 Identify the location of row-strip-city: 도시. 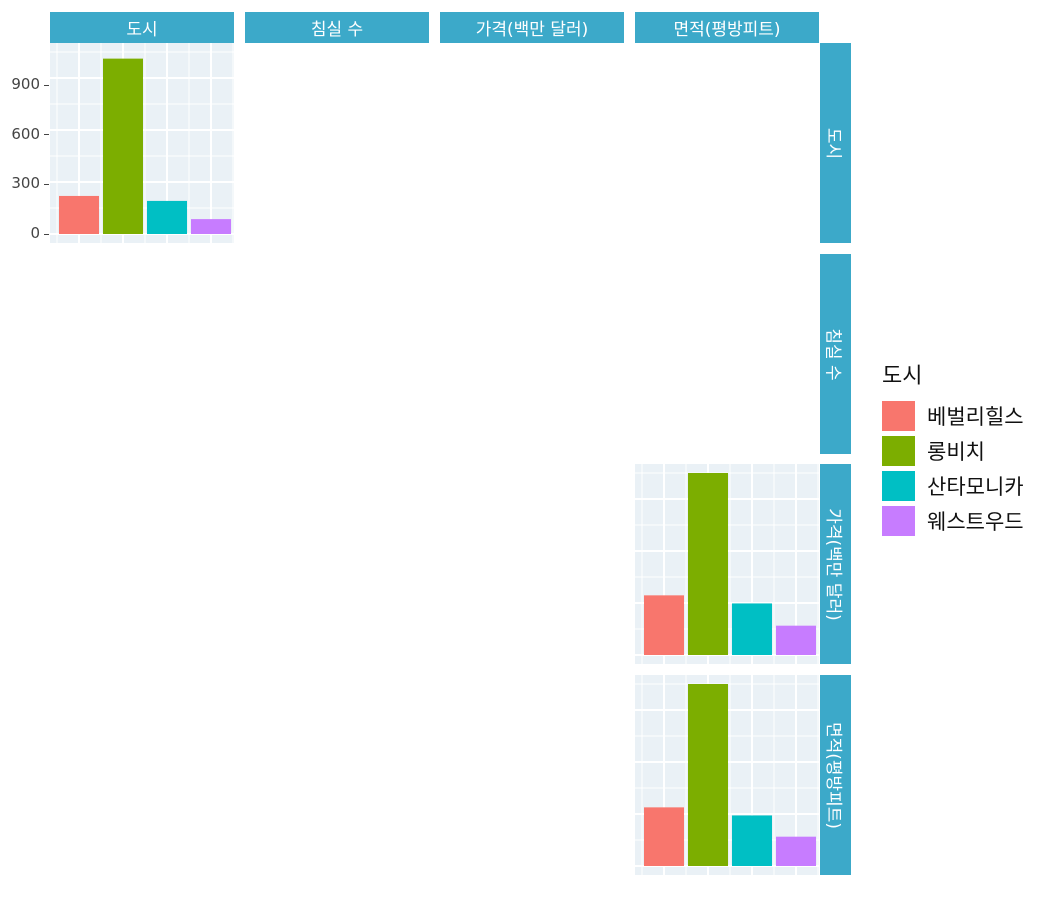
(835, 143).